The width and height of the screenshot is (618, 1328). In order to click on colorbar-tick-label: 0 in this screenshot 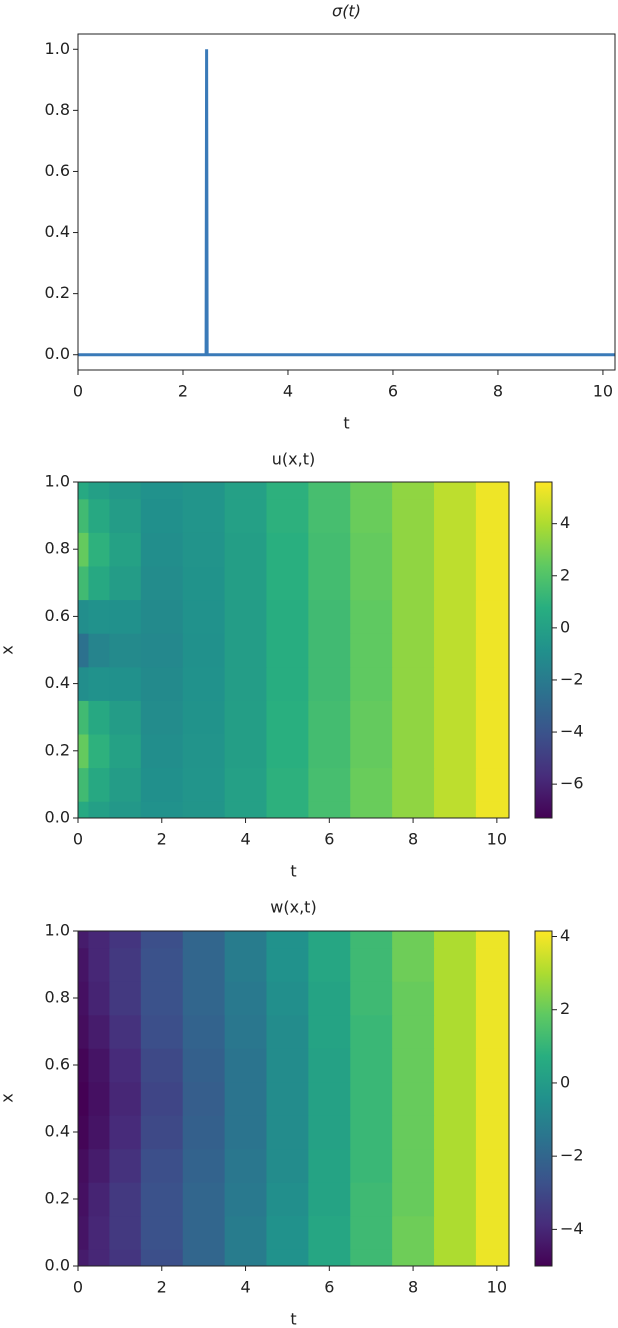, I will do `click(565, 1081)`.